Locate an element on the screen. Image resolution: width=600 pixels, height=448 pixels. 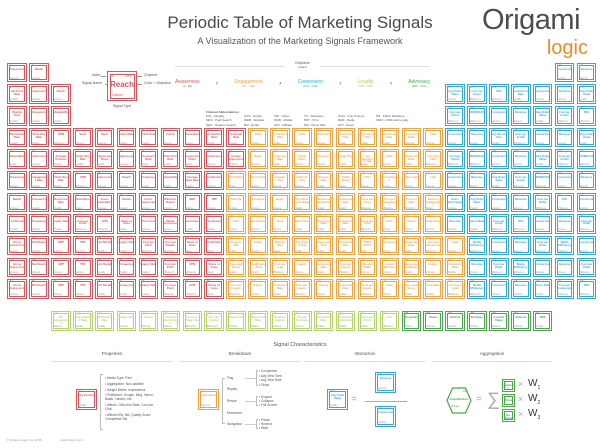
signal-tile: 101 Conversion Rate Quality is located at coordinates (280, 159).